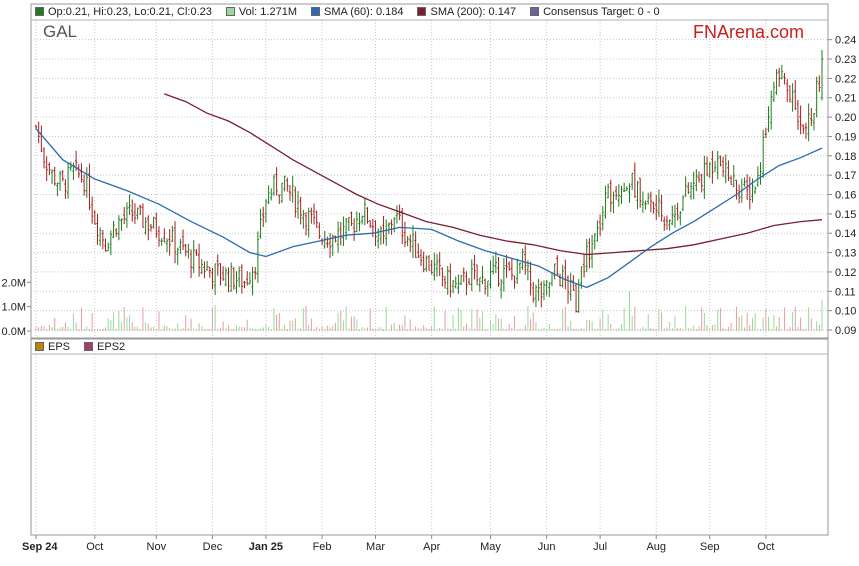 This screenshot has width=859, height=566. What do you see at coordinates (40, 547) in the screenshot?
I see `month-label: Sep 24` at bounding box center [40, 547].